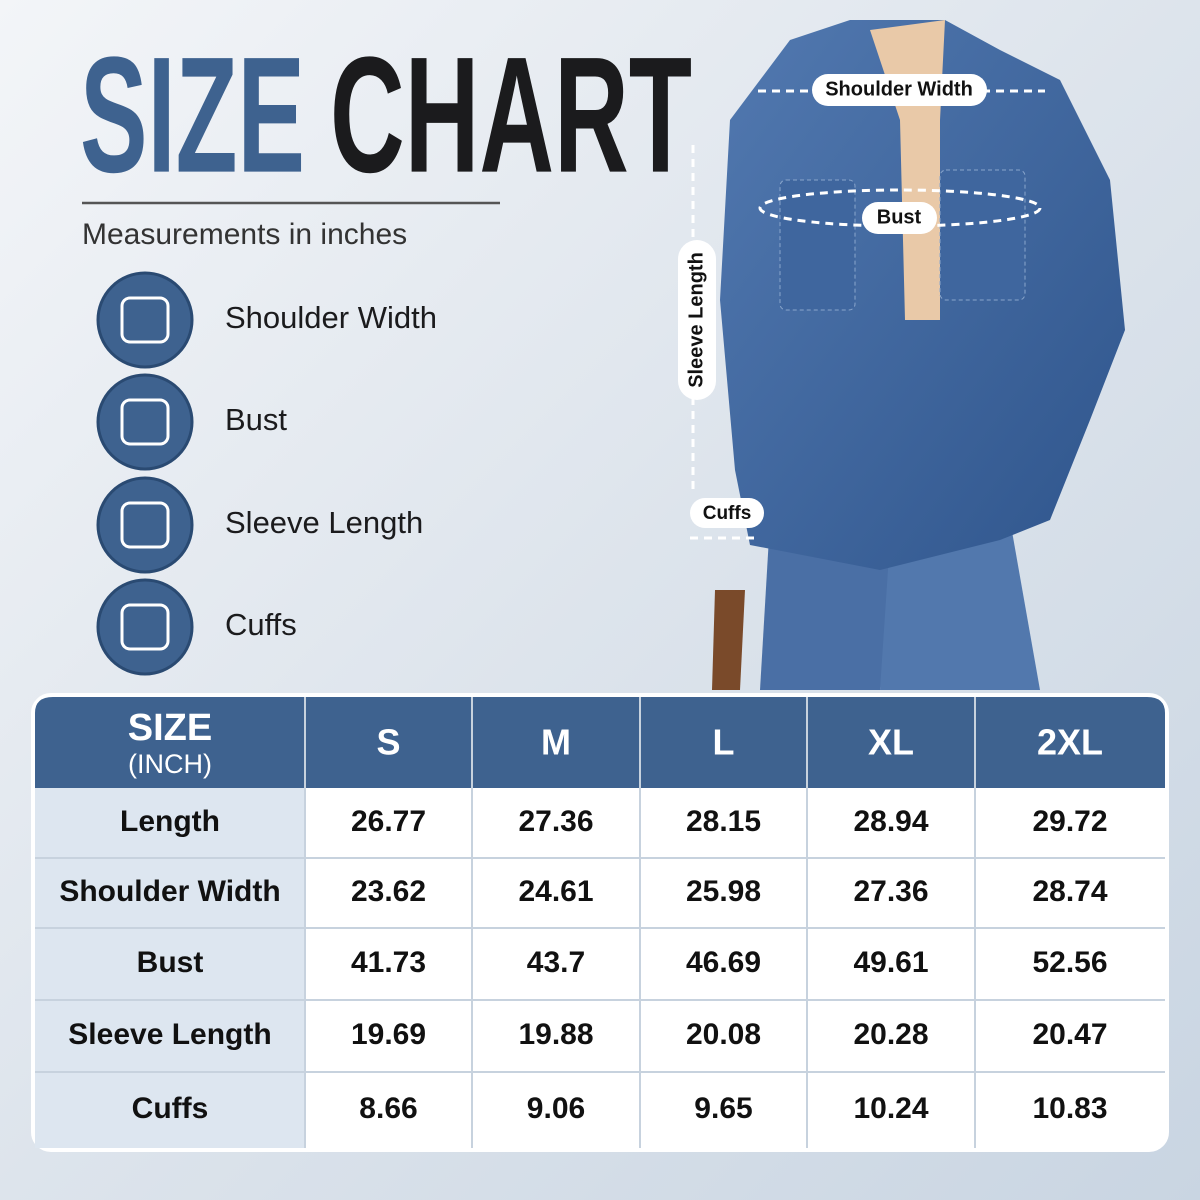 The width and height of the screenshot is (1200, 1200). What do you see at coordinates (388, 742) in the screenshot?
I see `column-header: S` at bounding box center [388, 742].